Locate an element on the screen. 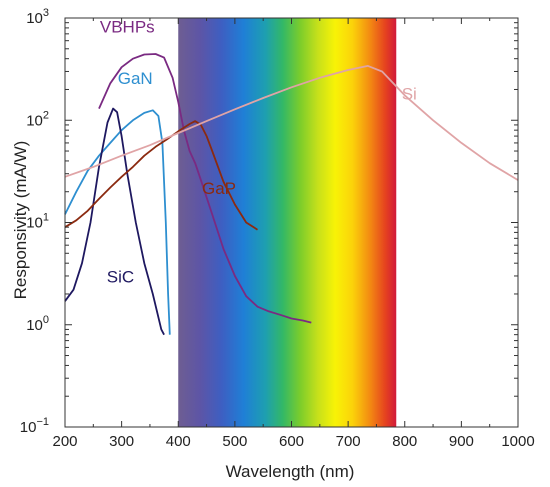 The height and width of the screenshot is (487, 550). series-label-sic: SiC is located at coordinates (120, 276).